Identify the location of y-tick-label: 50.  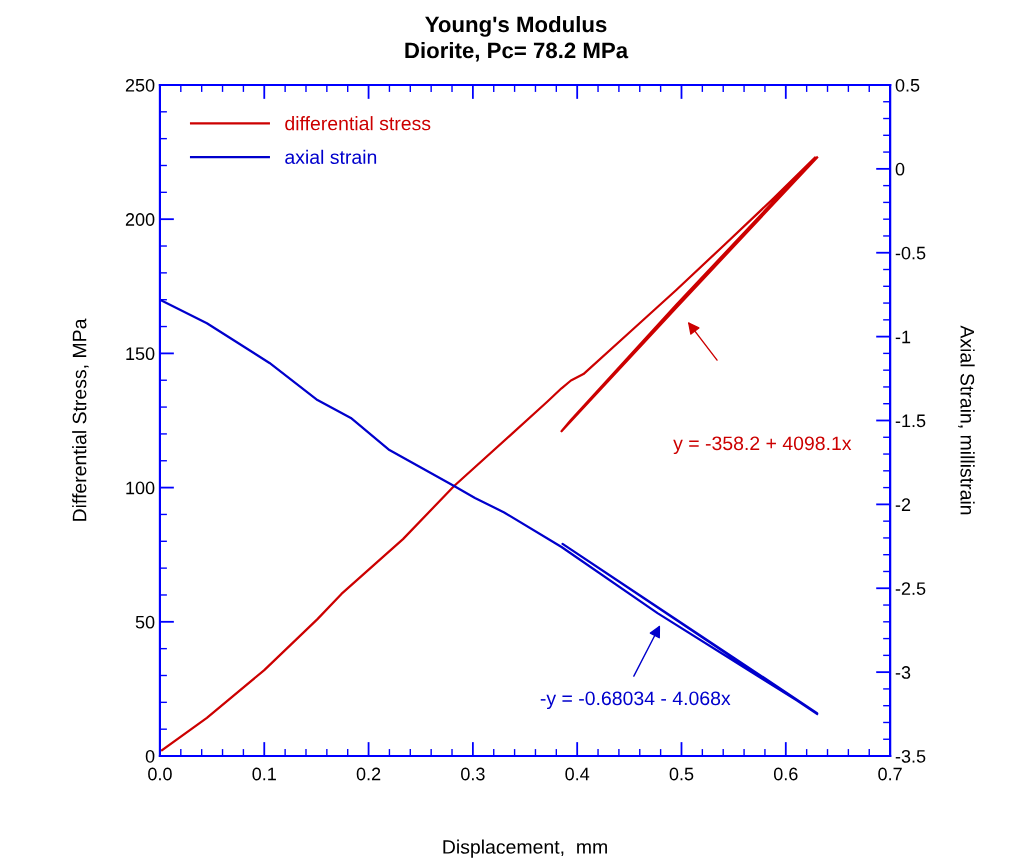
(145, 622).